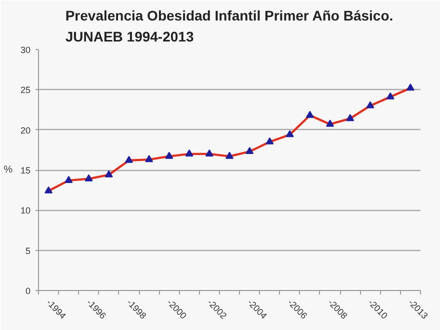 The image size is (440, 330). I want to click on y-axis-title: %, so click(8, 170).